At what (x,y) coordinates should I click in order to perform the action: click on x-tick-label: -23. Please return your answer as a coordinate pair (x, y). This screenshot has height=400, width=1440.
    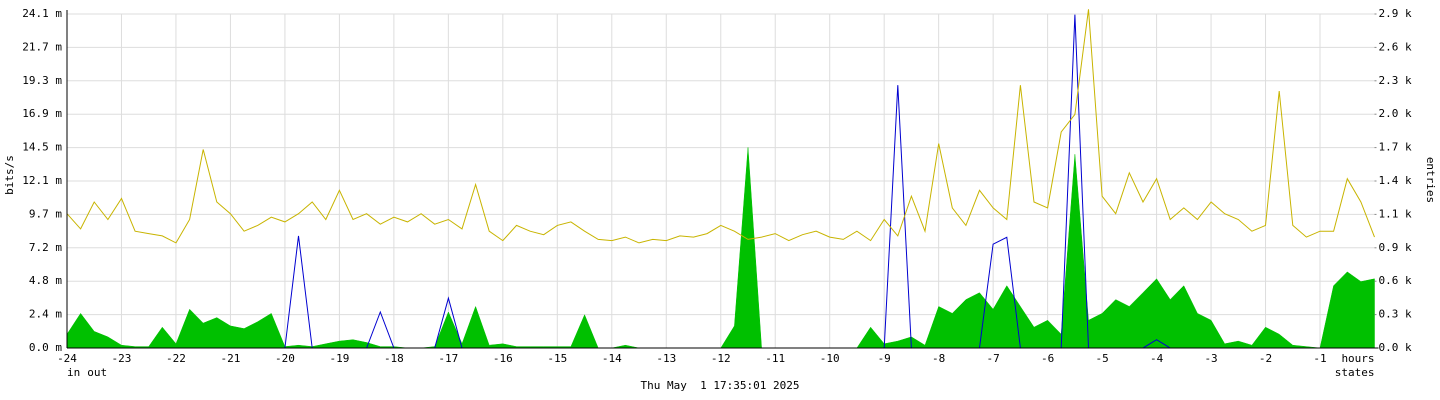
    Looking at the image, I should click on (122, 358).